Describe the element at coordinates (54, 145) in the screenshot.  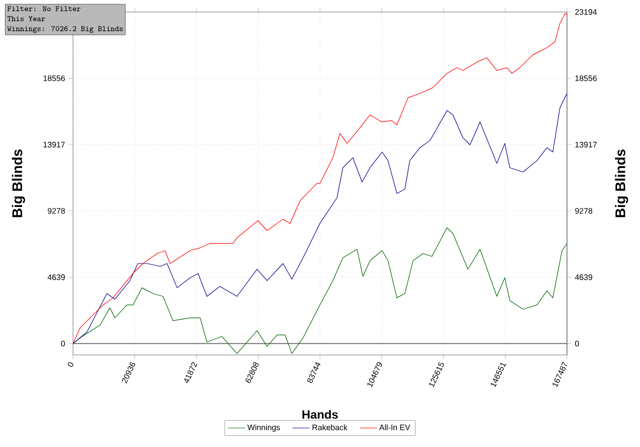
I see `y-tick-label: 13917` at that location.